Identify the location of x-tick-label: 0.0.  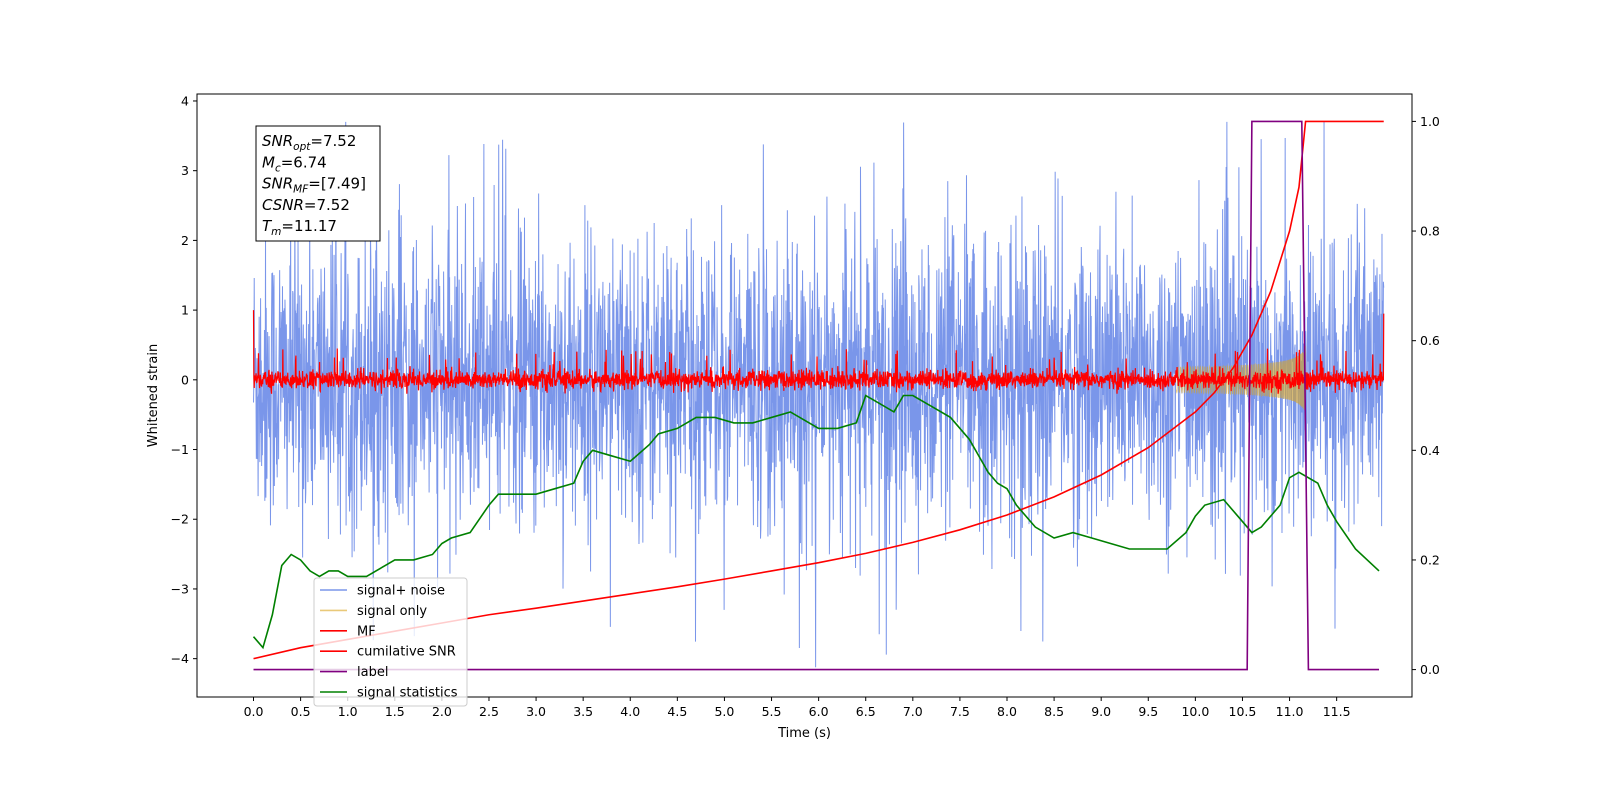
(254, 711).